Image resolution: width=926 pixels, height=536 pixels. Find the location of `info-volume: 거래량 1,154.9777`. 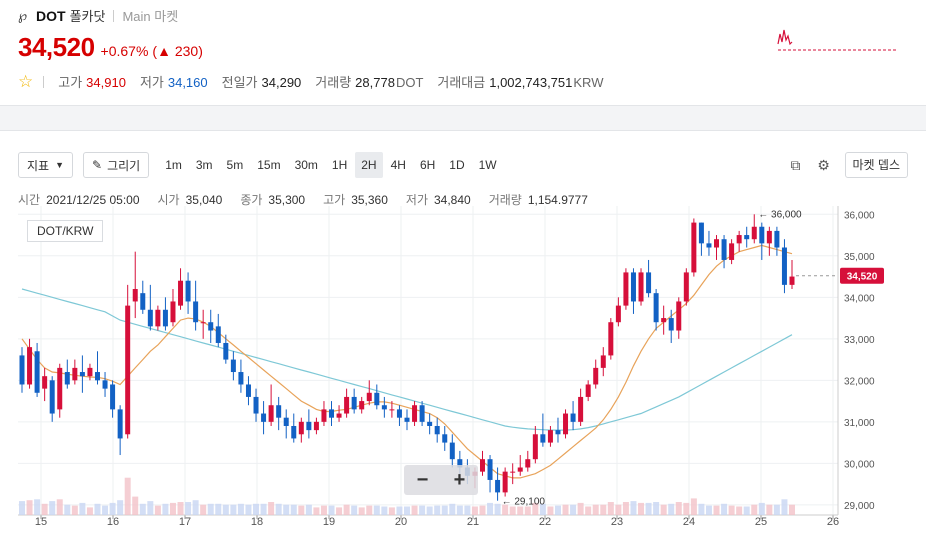

info-volume: 거래량 1,154.9777 is located at coordinates (538, 199).